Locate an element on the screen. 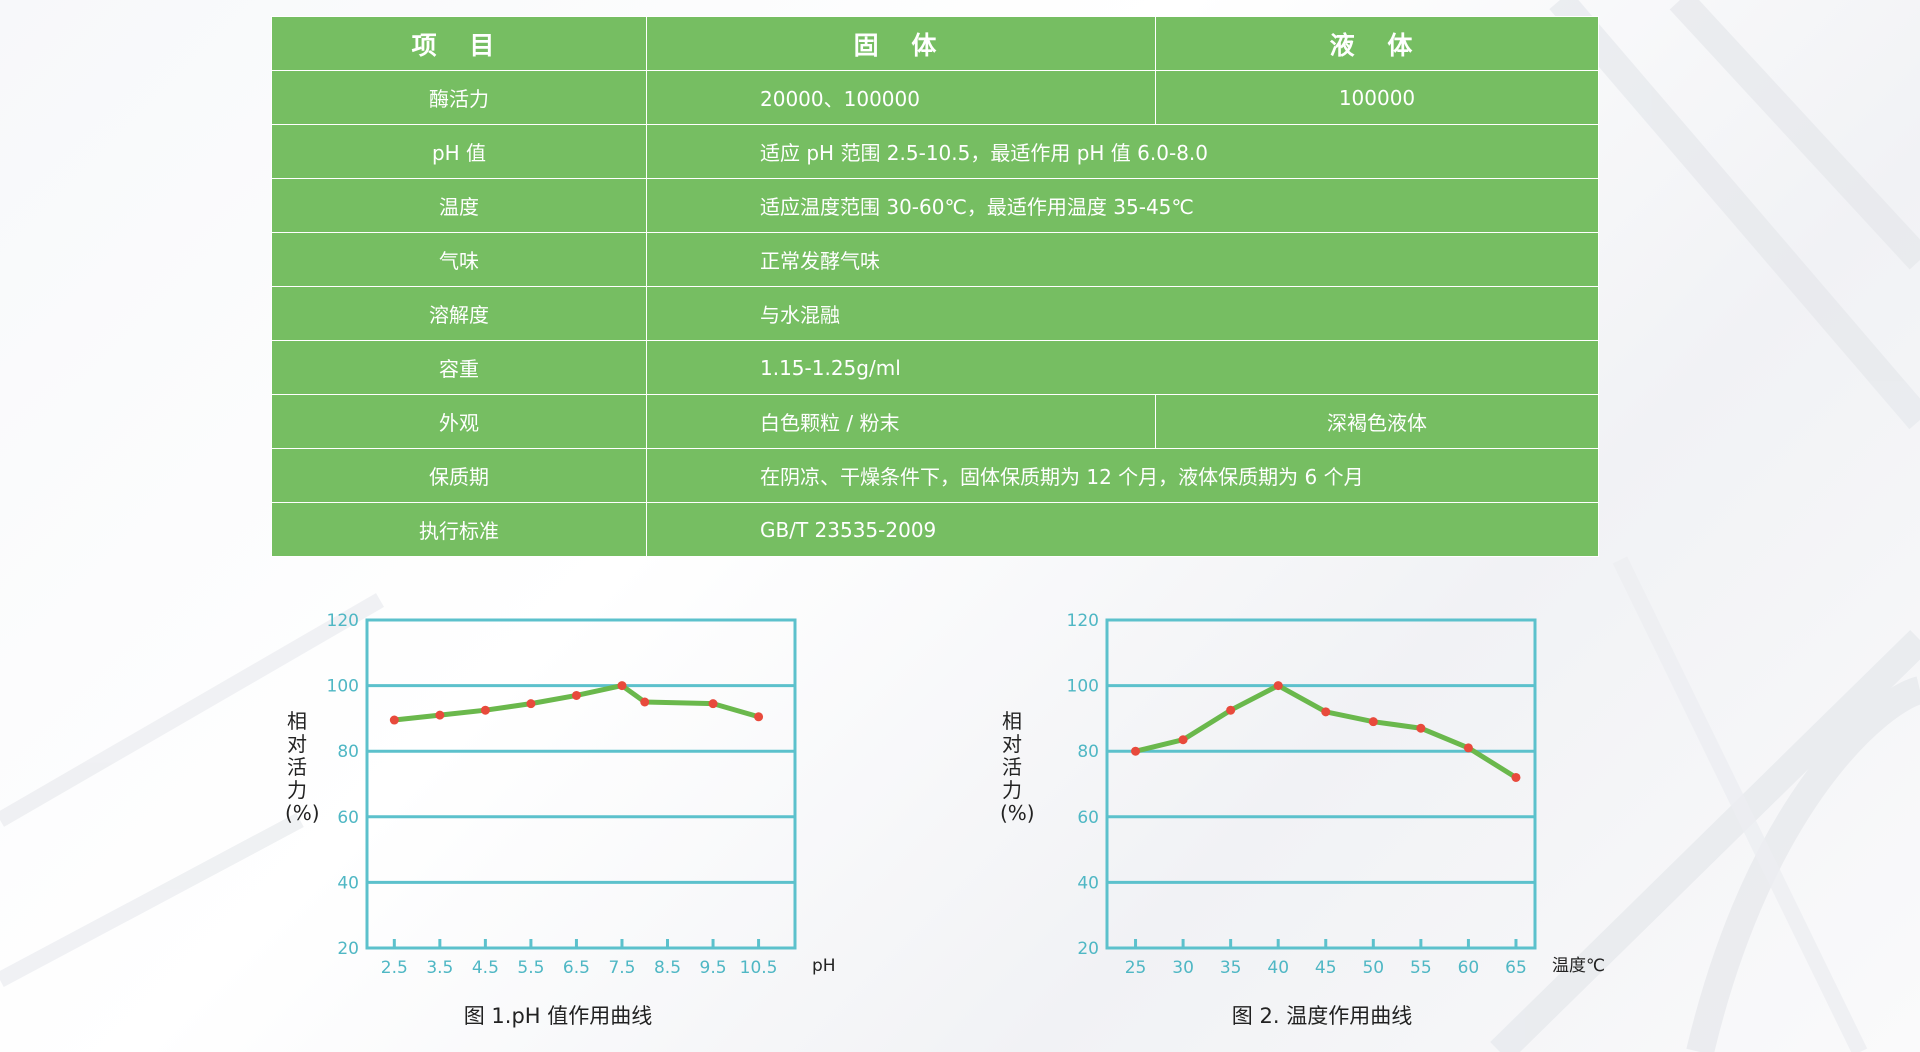 The width and height of the screenshot is (1920, 1052). row-item: 溶解度 is located at coordinates (459, 313).